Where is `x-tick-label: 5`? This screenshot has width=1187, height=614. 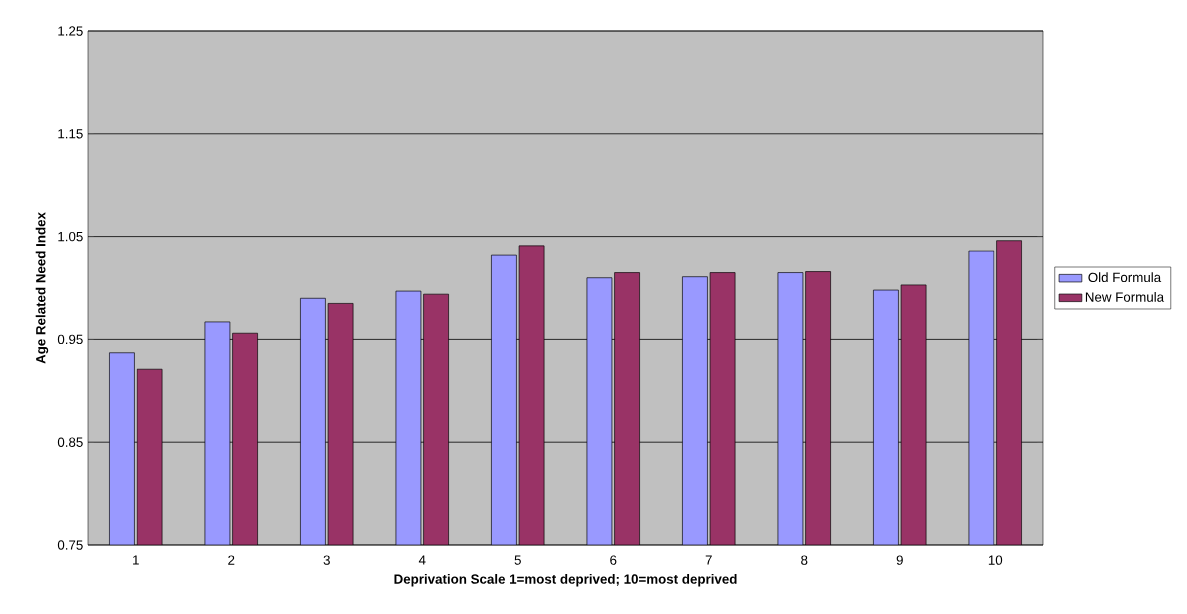 x-tick-label: 5 is located at coordinates (517, 560).